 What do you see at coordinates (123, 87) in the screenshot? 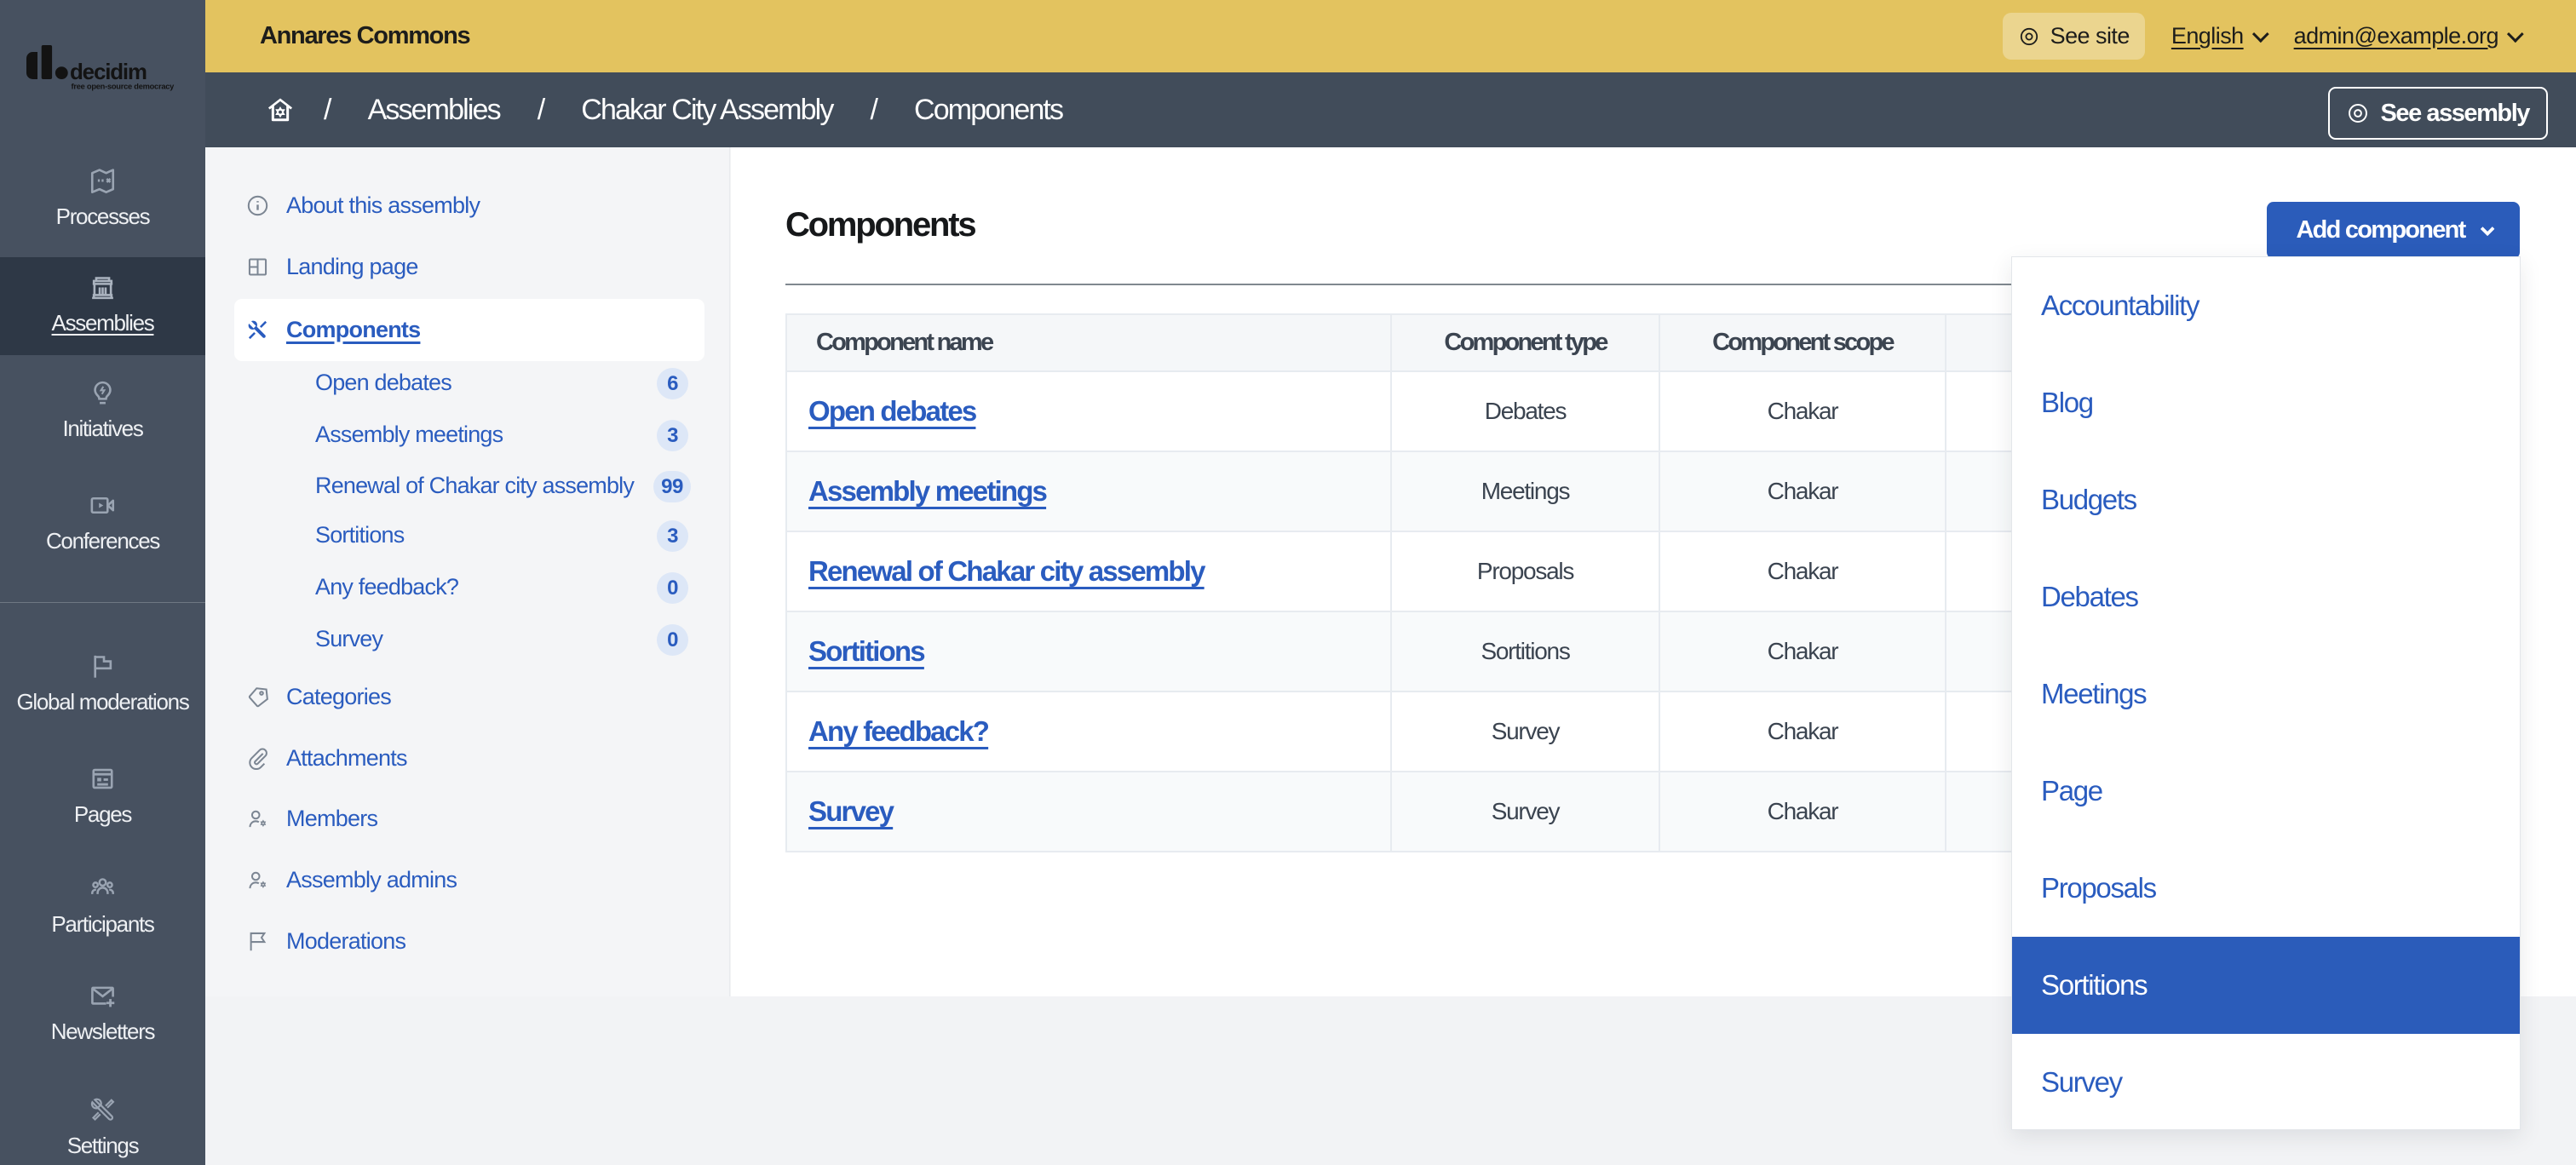
I see `svg-text: free open-source democracy` at bounding box center [123, 87].